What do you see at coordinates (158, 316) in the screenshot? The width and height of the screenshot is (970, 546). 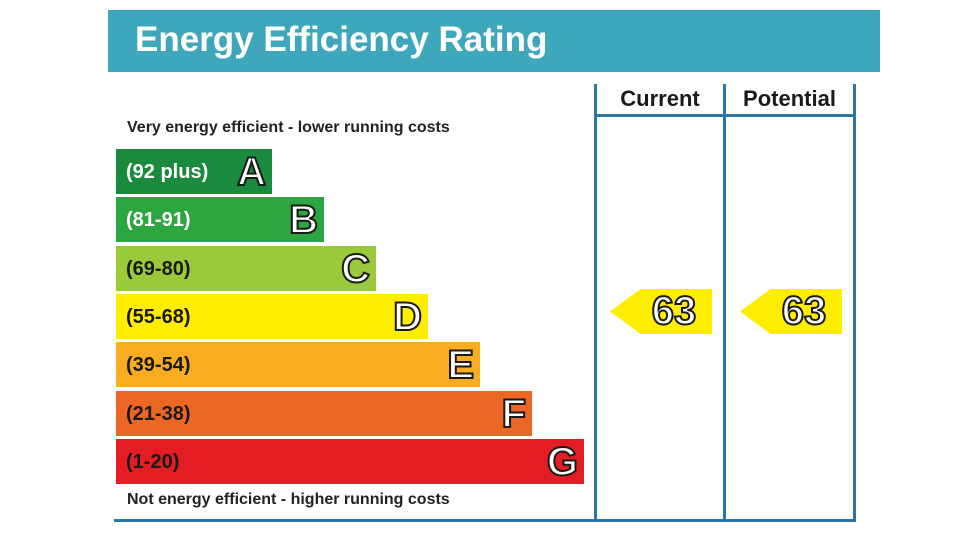 I see `band-range-label: (55-68)` at bounding box center [158, 316].